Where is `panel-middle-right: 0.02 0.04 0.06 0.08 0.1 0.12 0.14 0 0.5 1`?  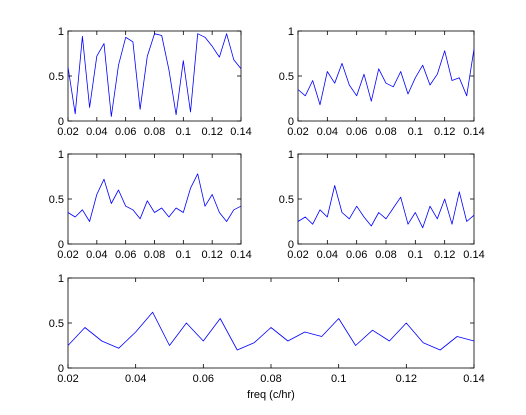 panel-middle-right: 0.02 0.04 0.06 0.08 0.1 0.12 0.14 0 0.5 1 is located at coordinates (382, 205).